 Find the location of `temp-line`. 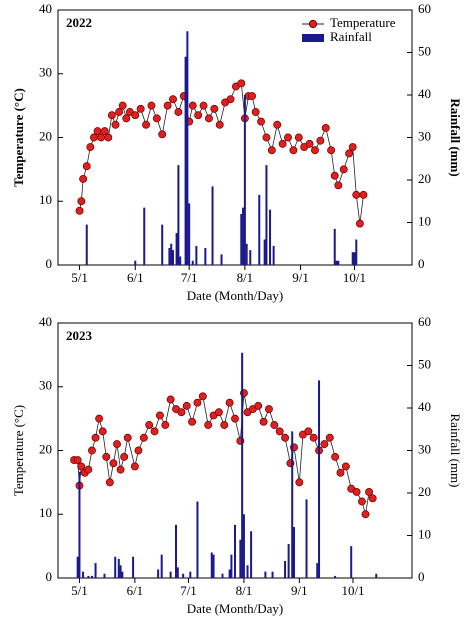

temp-line is located at coordinates (224, 454).